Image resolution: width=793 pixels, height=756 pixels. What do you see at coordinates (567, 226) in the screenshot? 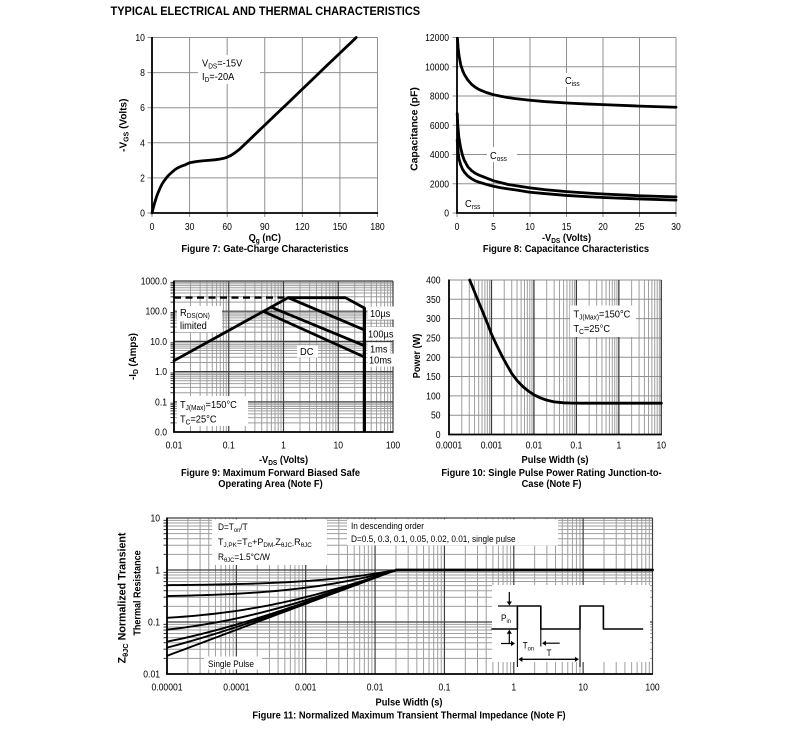
I see `svg-text: 15` at bounding box center [567, 226].